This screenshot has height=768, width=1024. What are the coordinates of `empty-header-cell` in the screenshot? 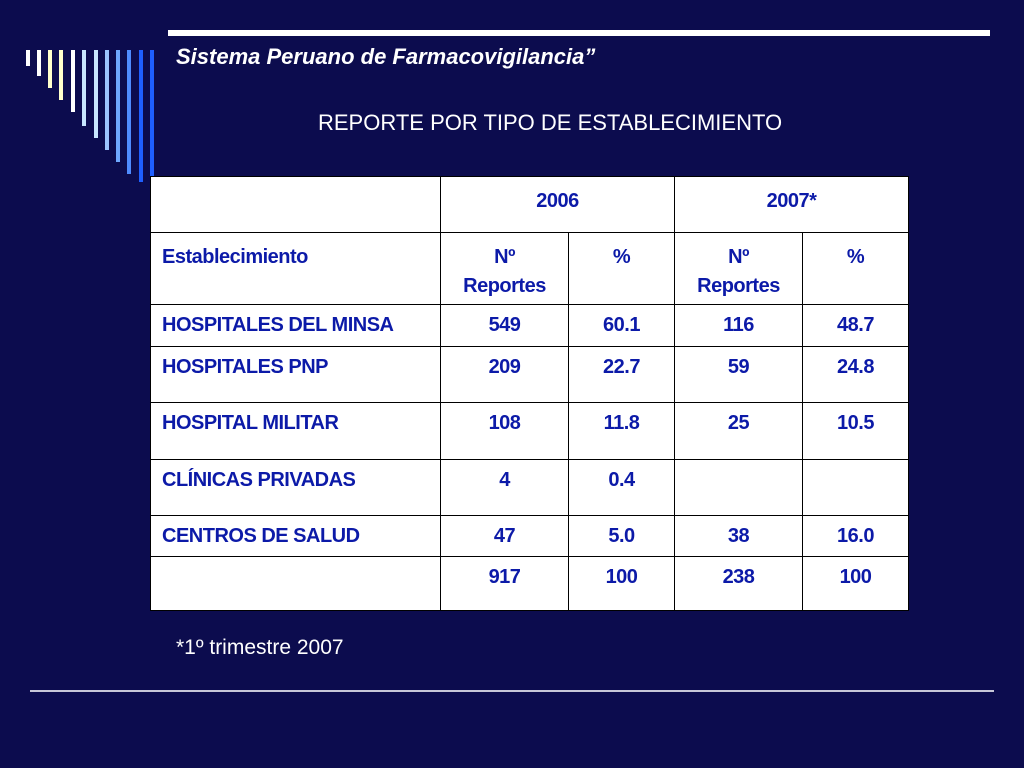 It's located at (295, 204).